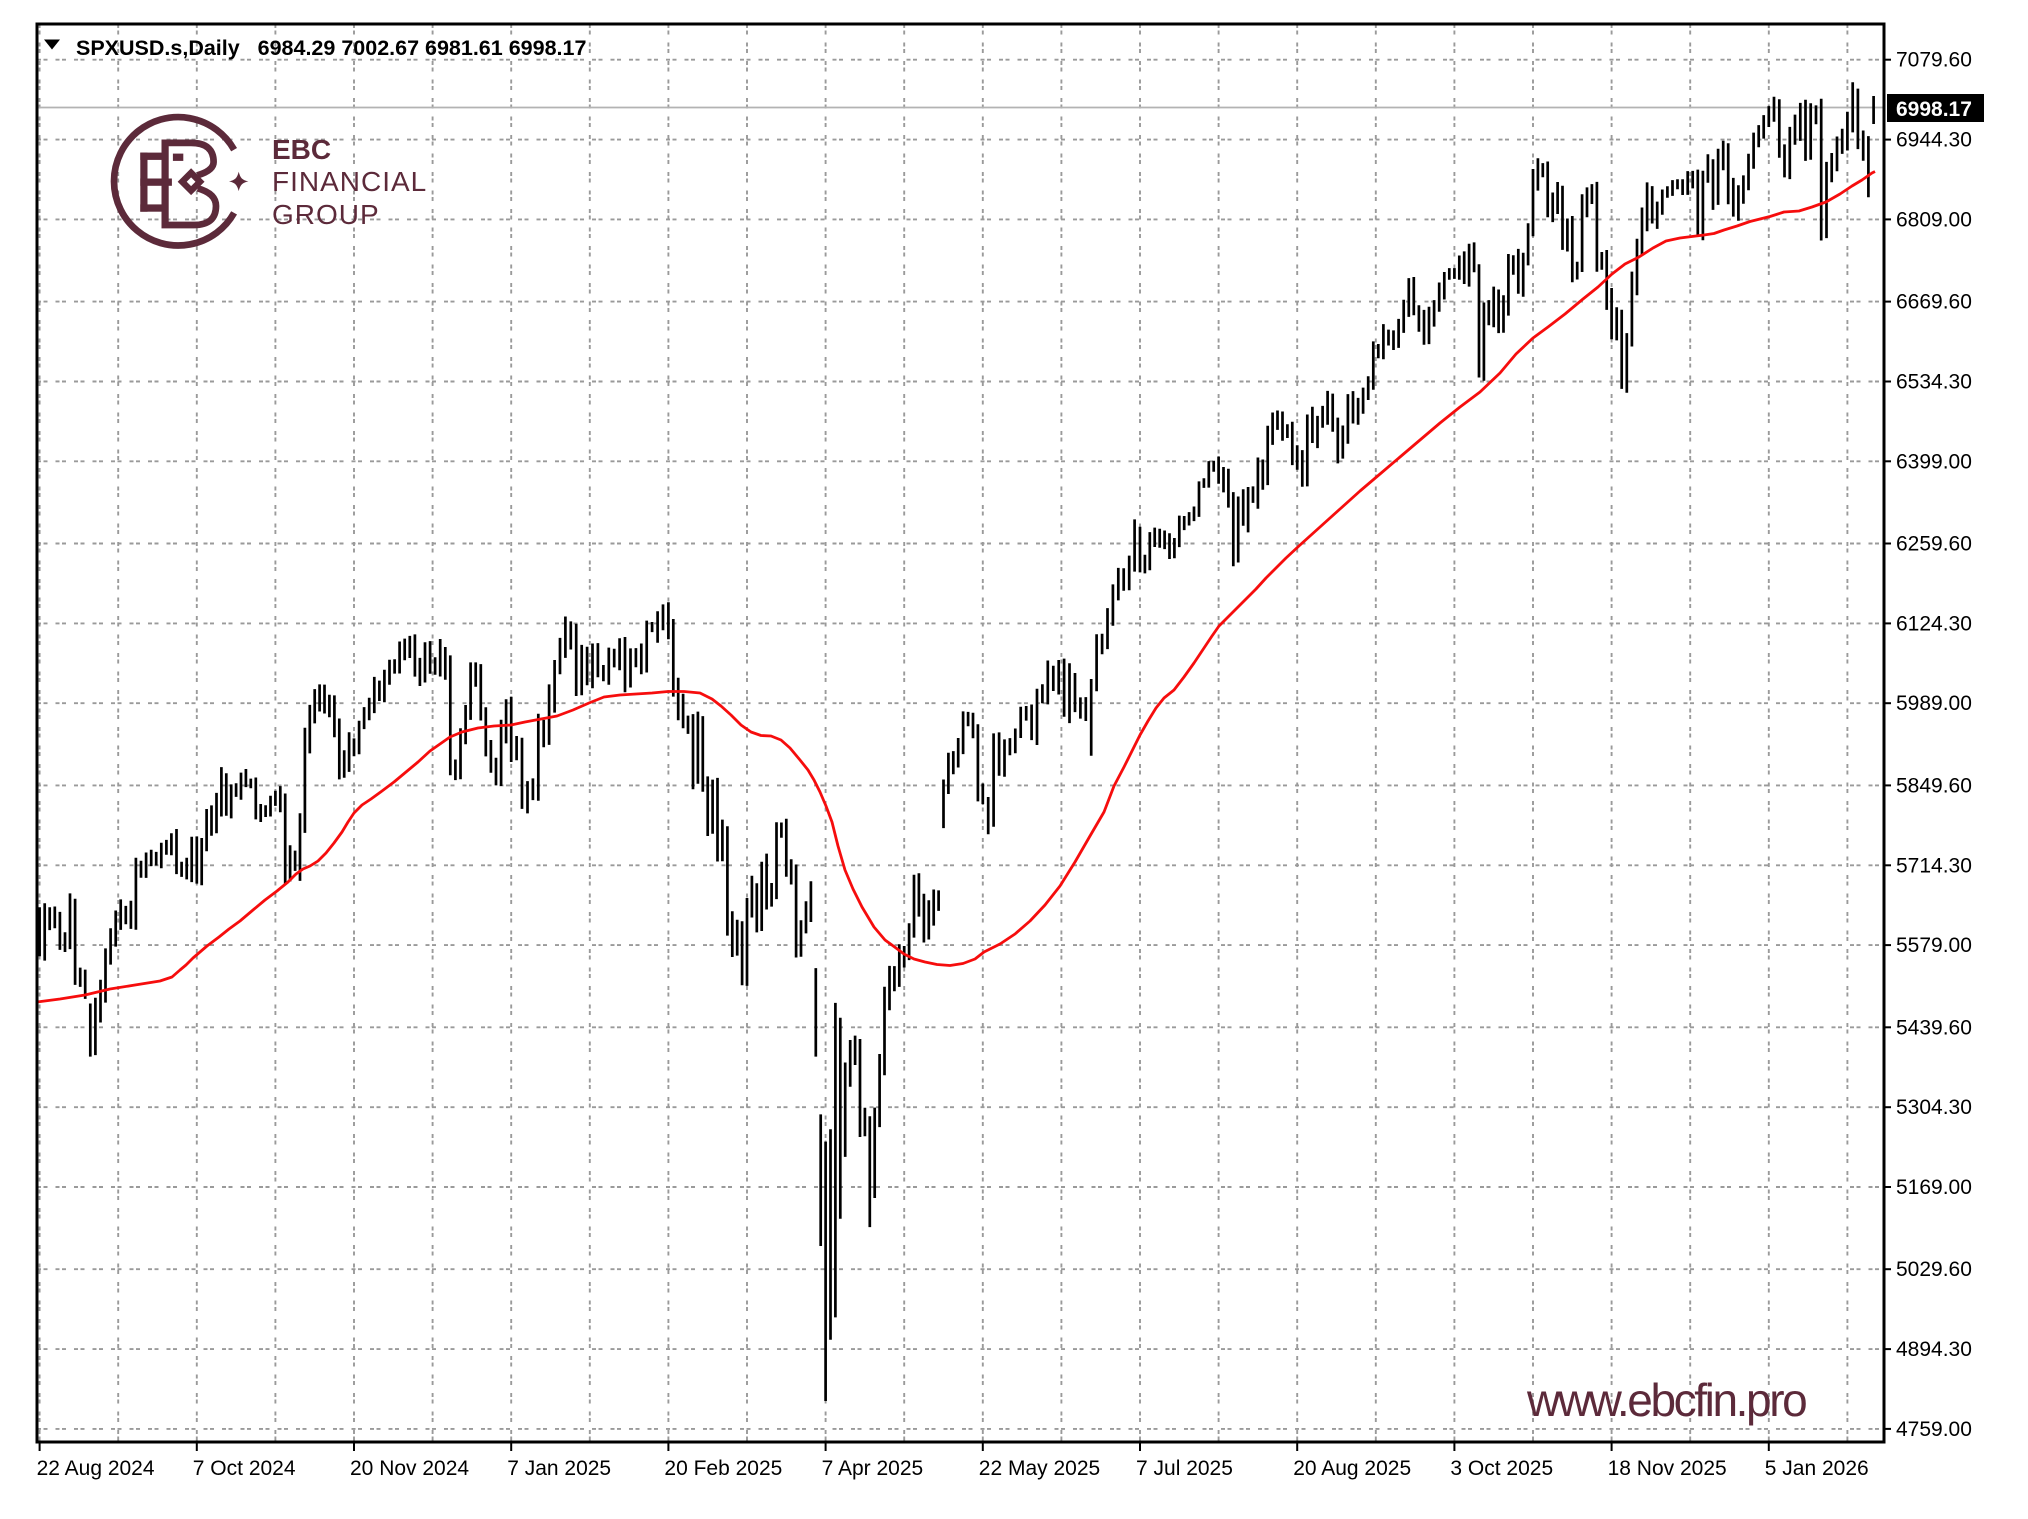 The image size is (2028, 1519). What do you see at coordinates (1934, 219) in the screenshot?
I see `svg-text: 6809.00` at bounding box center [1934, 219].